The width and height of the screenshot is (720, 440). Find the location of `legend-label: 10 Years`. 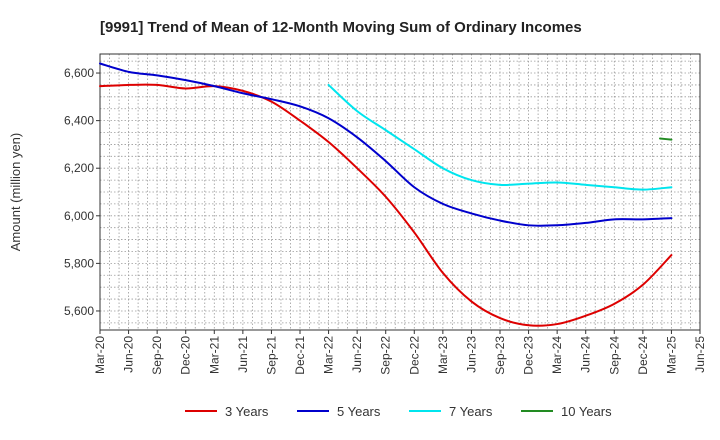

legend-label: 10 Years is located at coordinates (586, 411).